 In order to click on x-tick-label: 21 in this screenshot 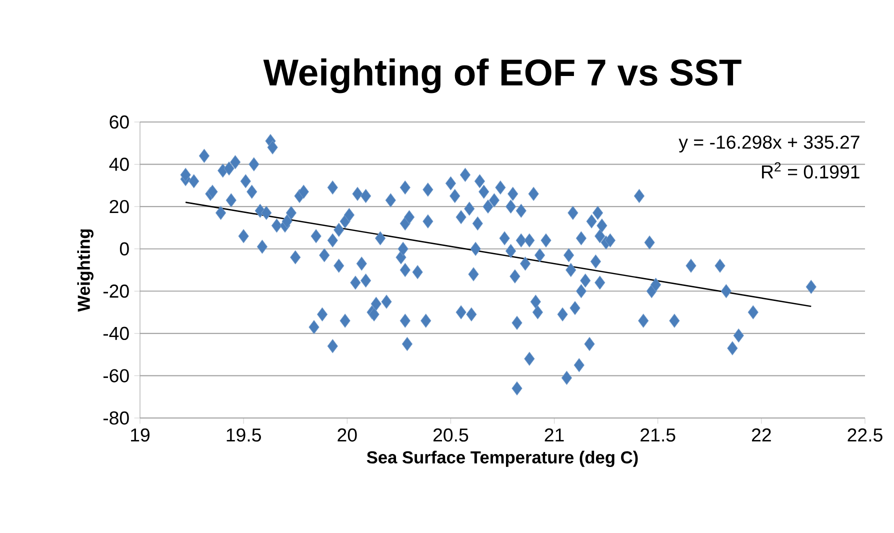, I will do `click(554, 435)`.